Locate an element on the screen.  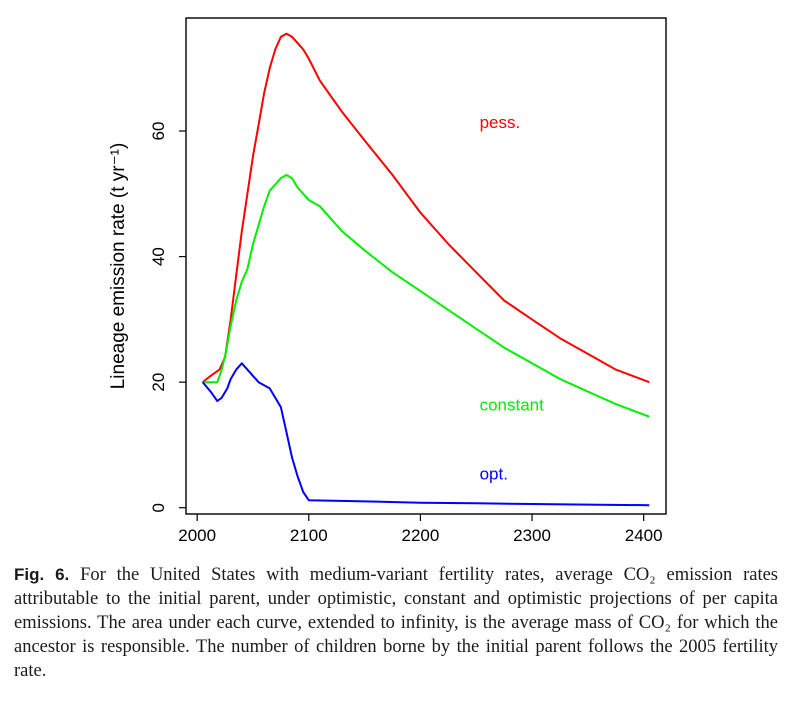
figure-label: Fig. 6. is located at coordinates (42, 574).